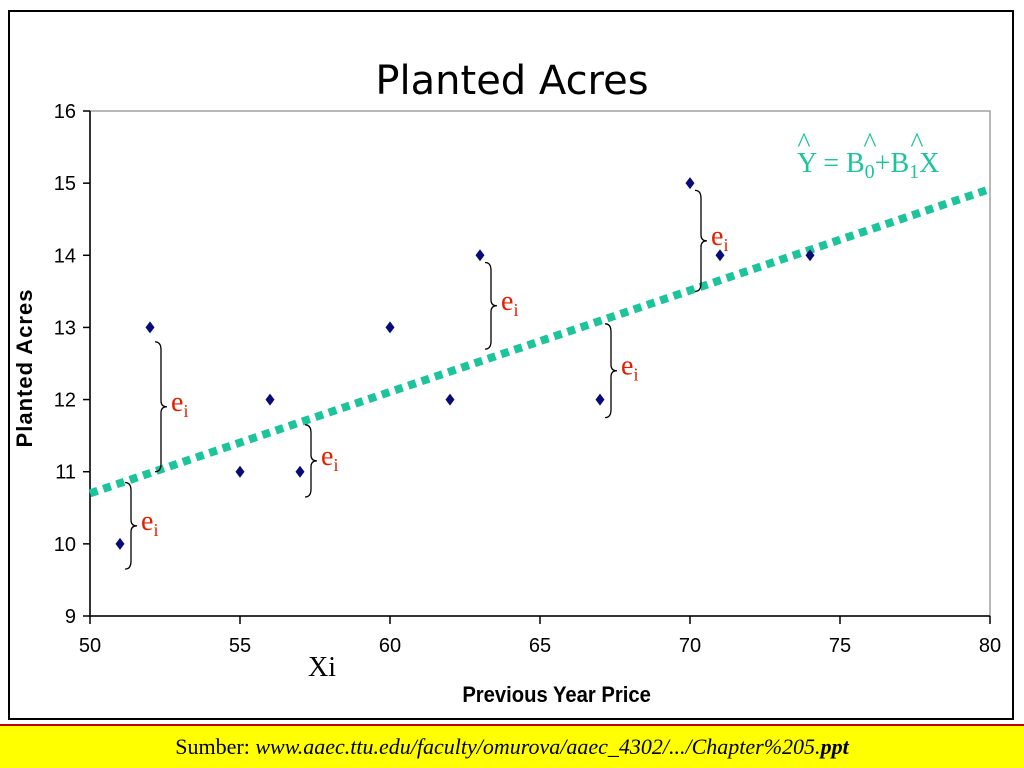  I want to click on eq-b1: B, so click(899, 163).